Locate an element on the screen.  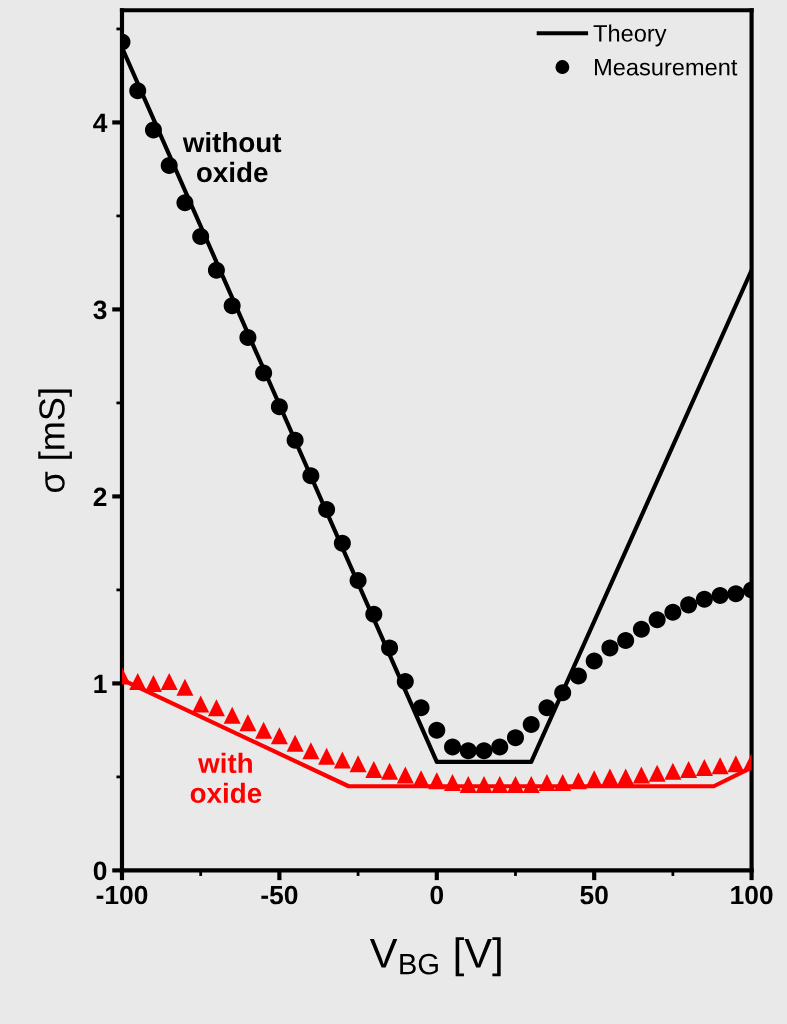
x-tick-label: 50 is located at coordinates (594, 895).